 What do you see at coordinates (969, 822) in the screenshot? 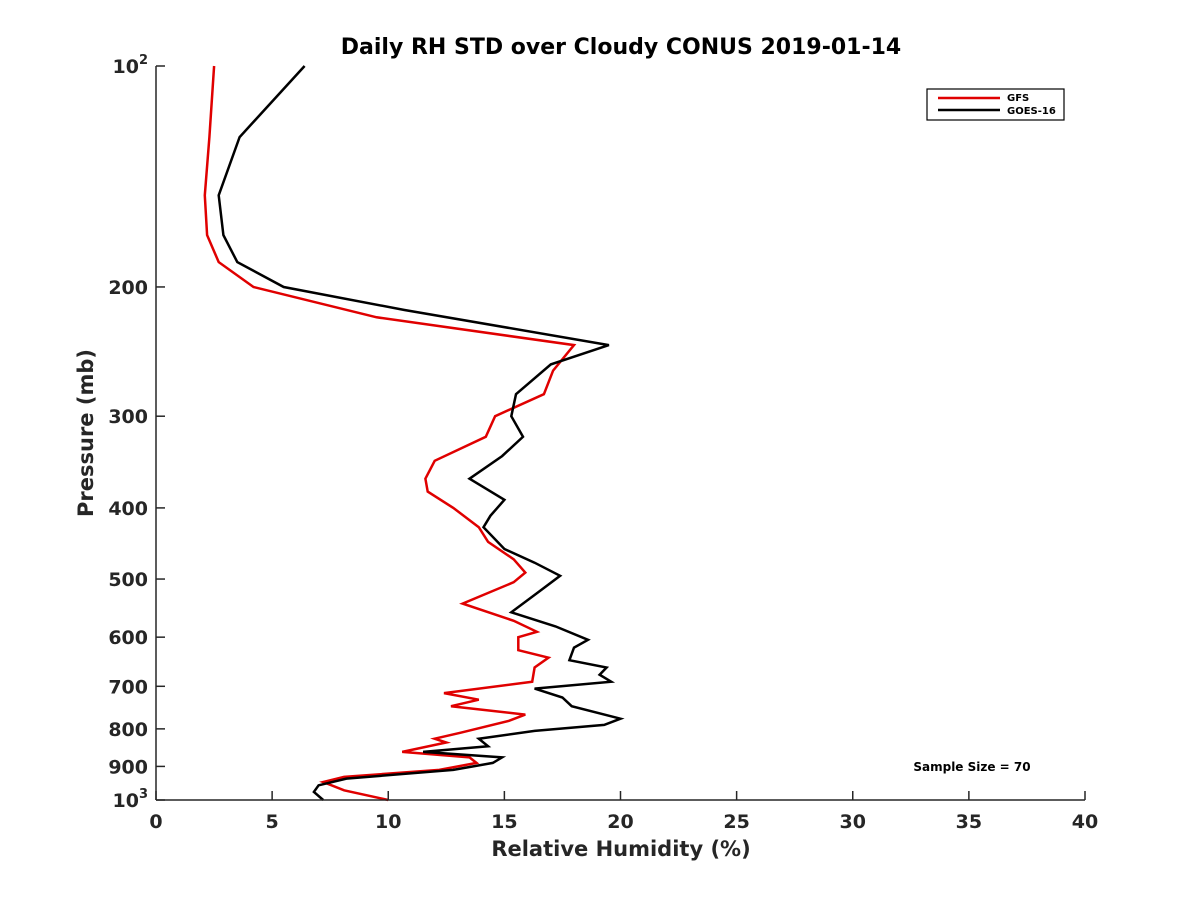
I see `x-tick-label: 35` at bounding box center [969, 822].